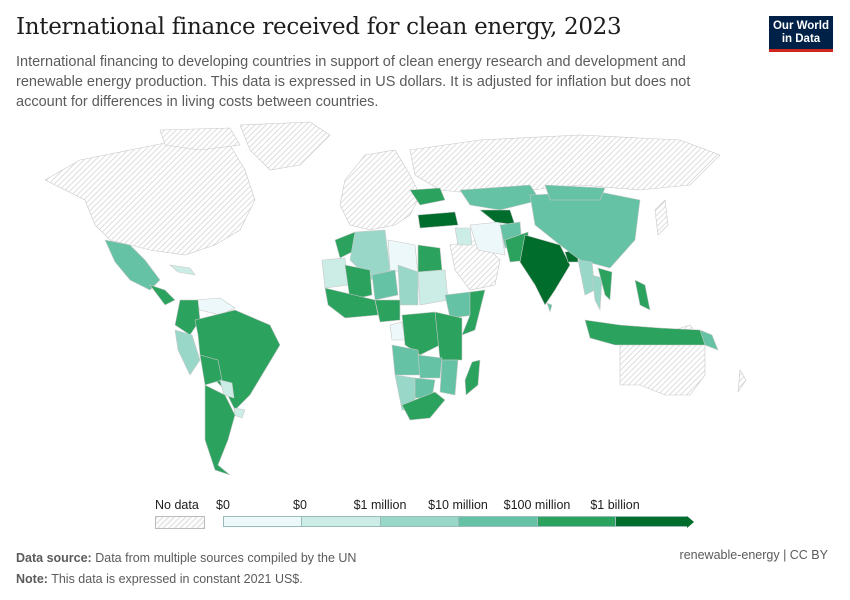 The height and width of the screenshot is (600, 850). What do you see at coordinates (406, 360) in the screenshot?
I see `region-angola` at bounding box center [406, 360].